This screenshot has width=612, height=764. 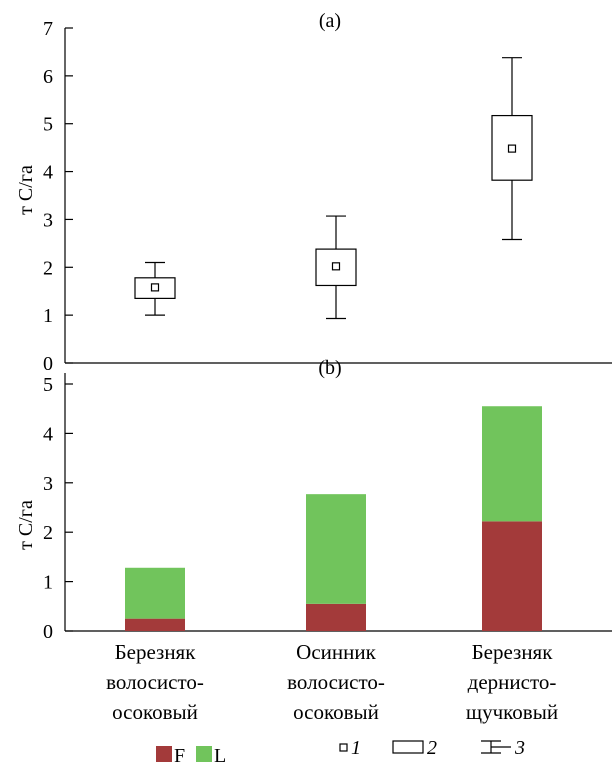 I want to click on panel-a-tick-label: 7, so click(x=48, y=29).